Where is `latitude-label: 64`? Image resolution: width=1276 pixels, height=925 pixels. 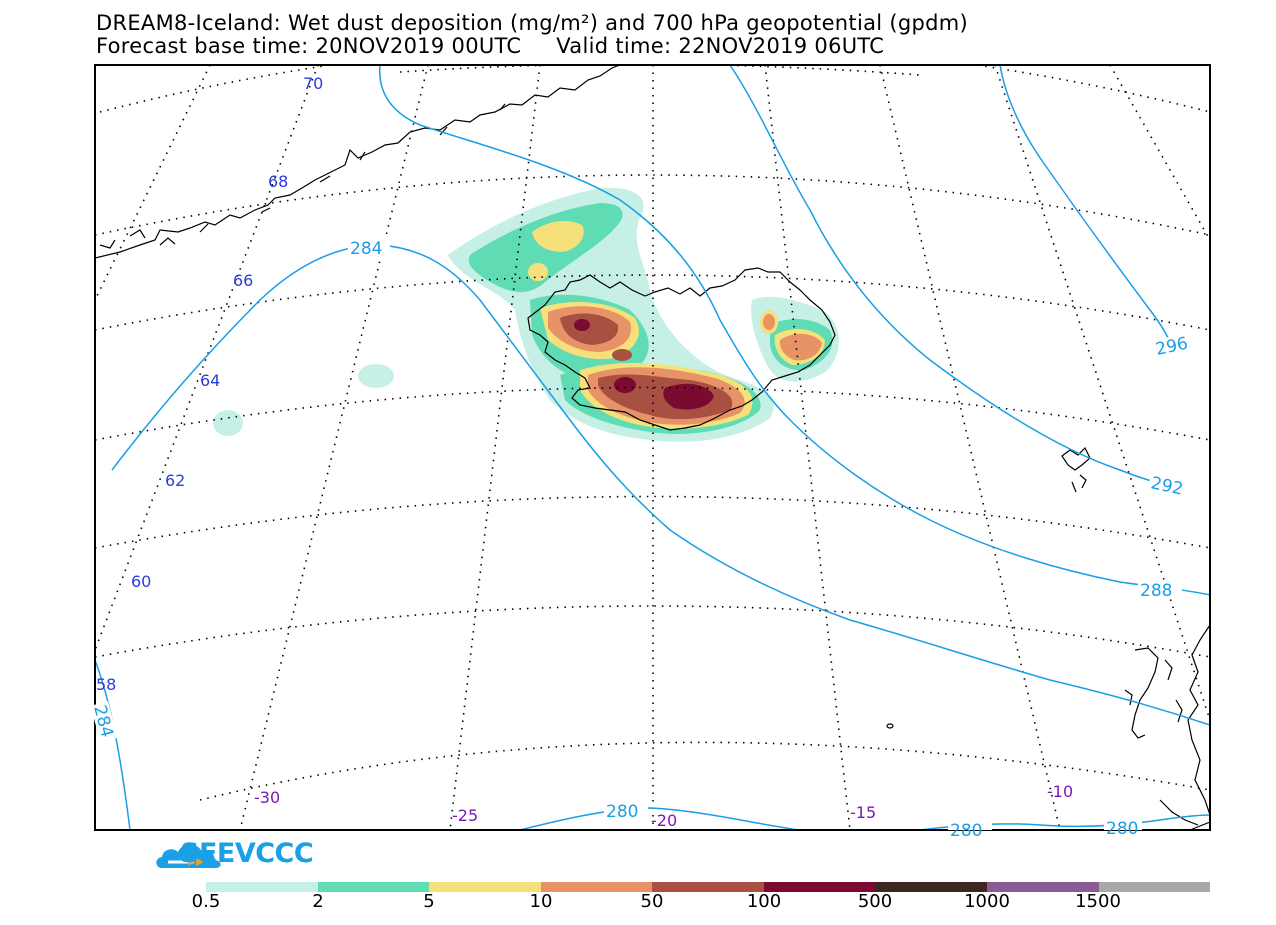
latitude-label: 64 is located at coordinates (210, 380).